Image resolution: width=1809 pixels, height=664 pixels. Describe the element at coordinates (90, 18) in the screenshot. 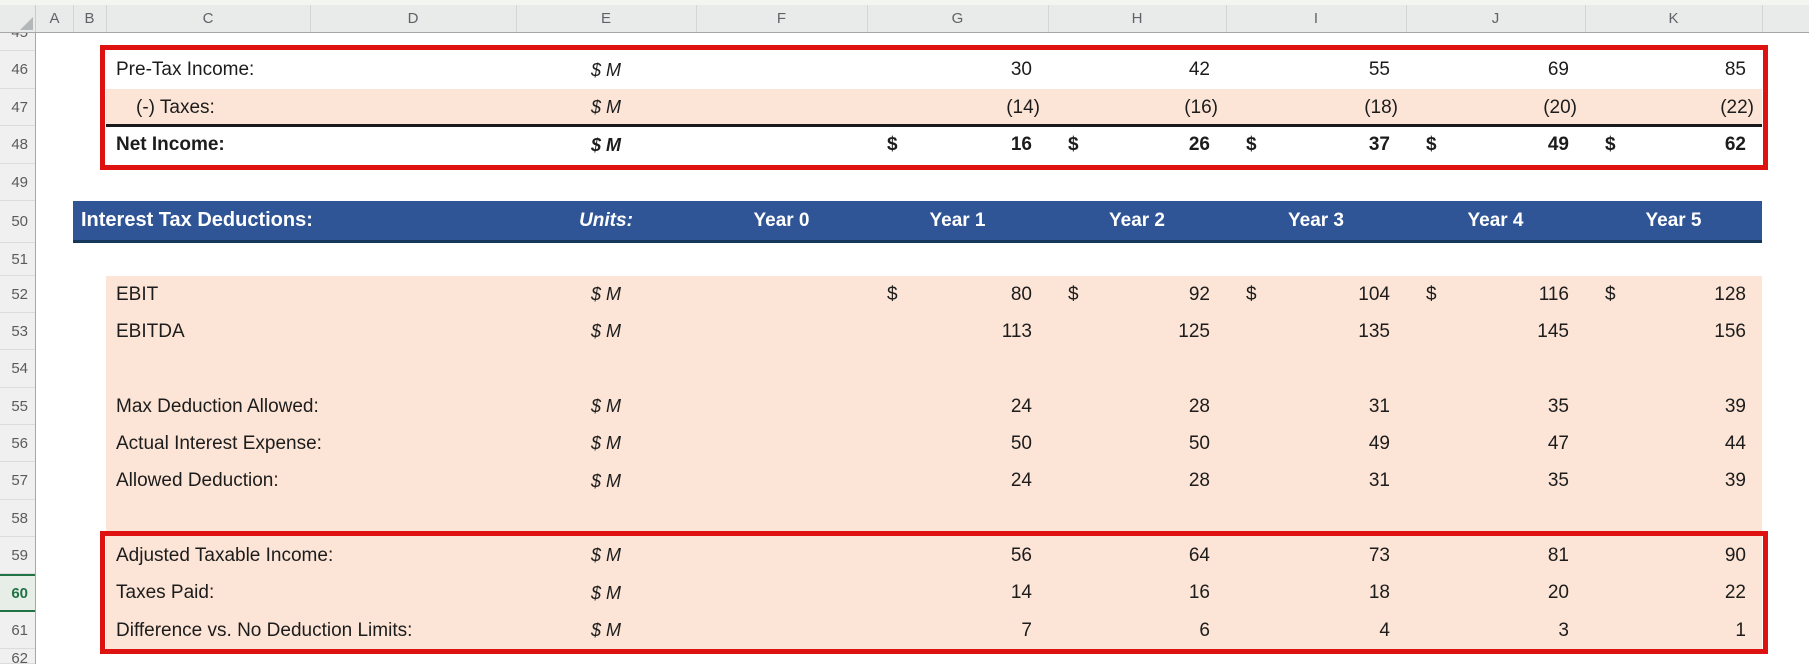

I see `column-header-B: B` at that location.